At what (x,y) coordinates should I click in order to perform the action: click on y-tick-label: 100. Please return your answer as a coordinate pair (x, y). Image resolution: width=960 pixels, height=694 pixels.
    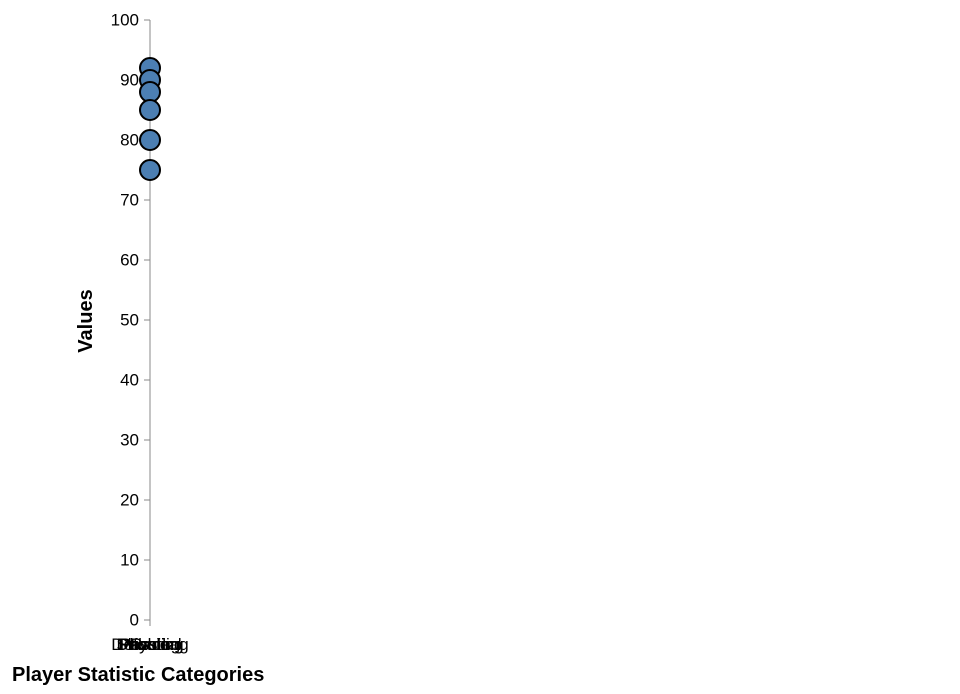
    Looking at the image, I should click on (125, 20).